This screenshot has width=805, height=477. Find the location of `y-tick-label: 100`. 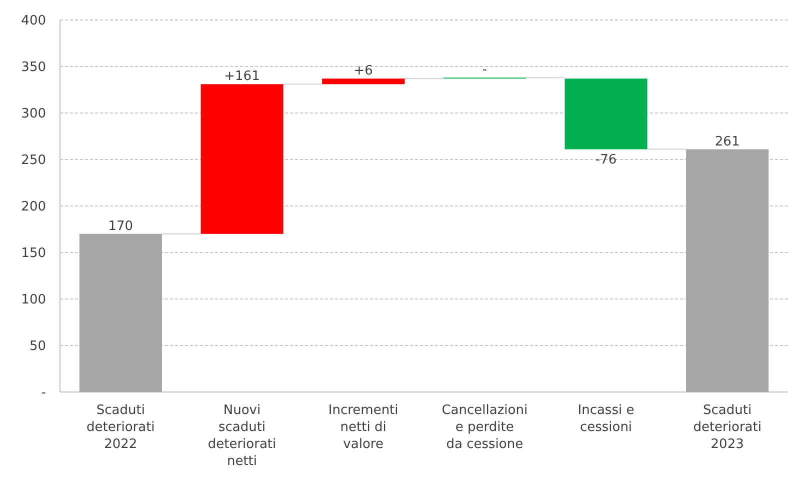

y-tick-label: 100 is located at coordinates (33, 300).